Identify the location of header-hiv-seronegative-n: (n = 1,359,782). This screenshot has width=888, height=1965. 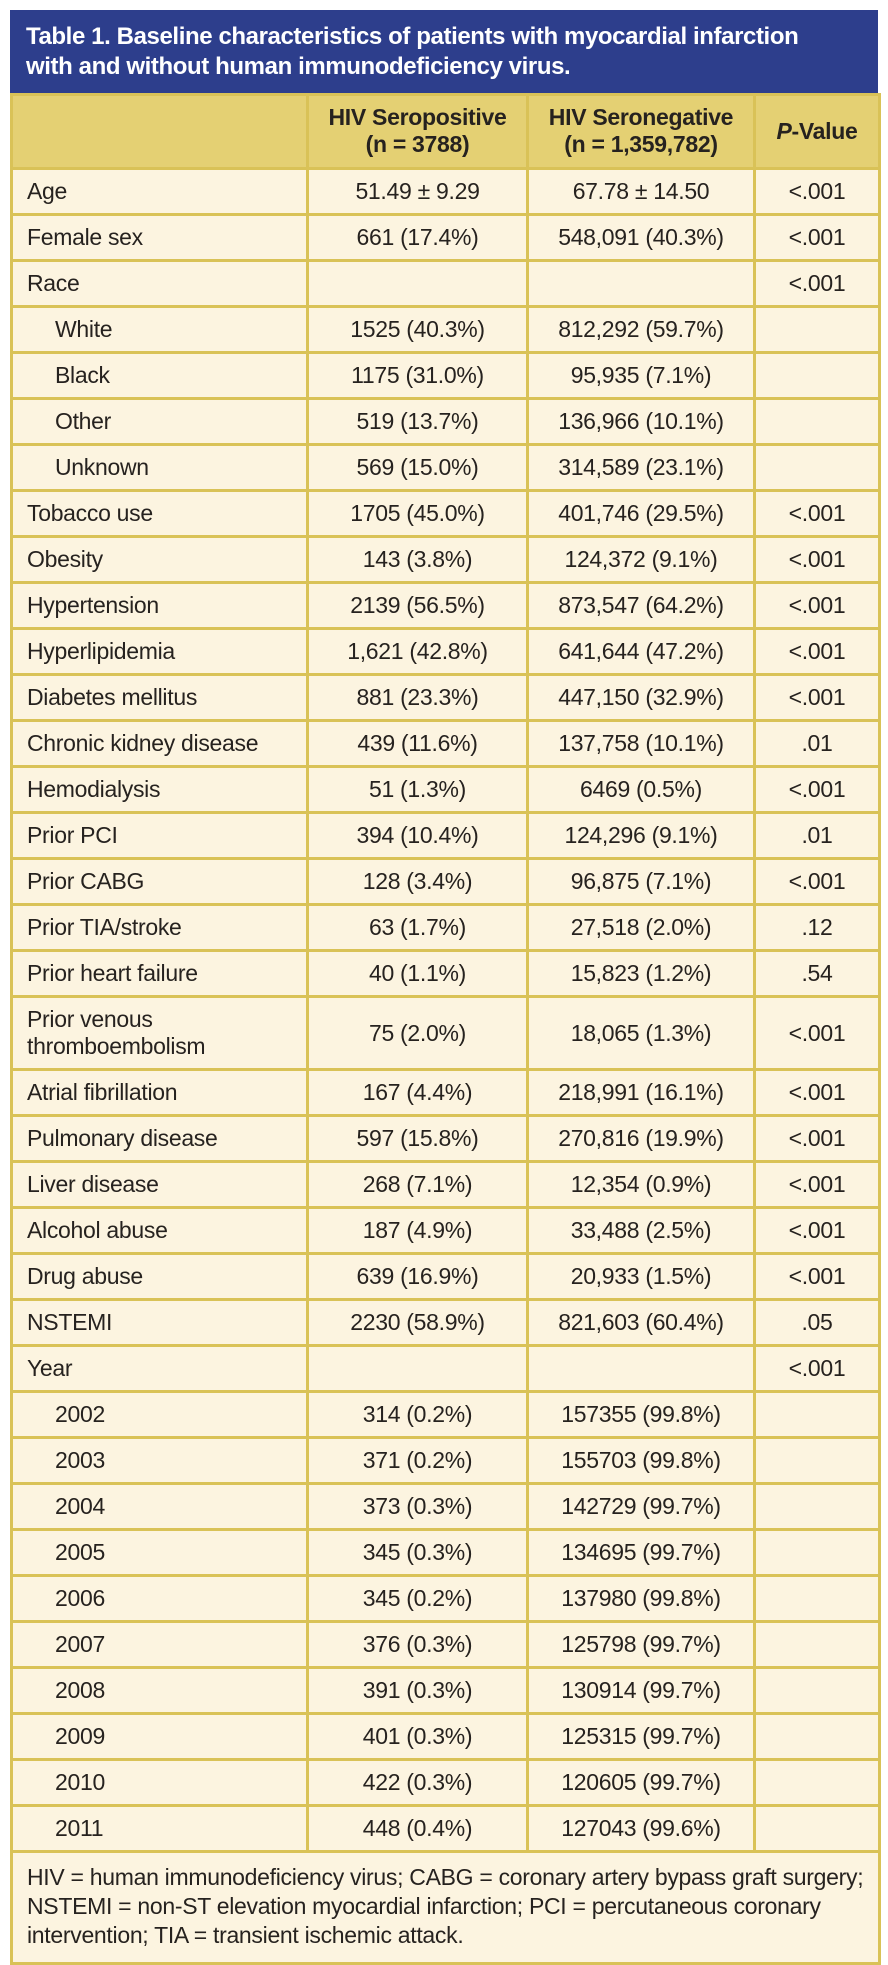
(641, 144).